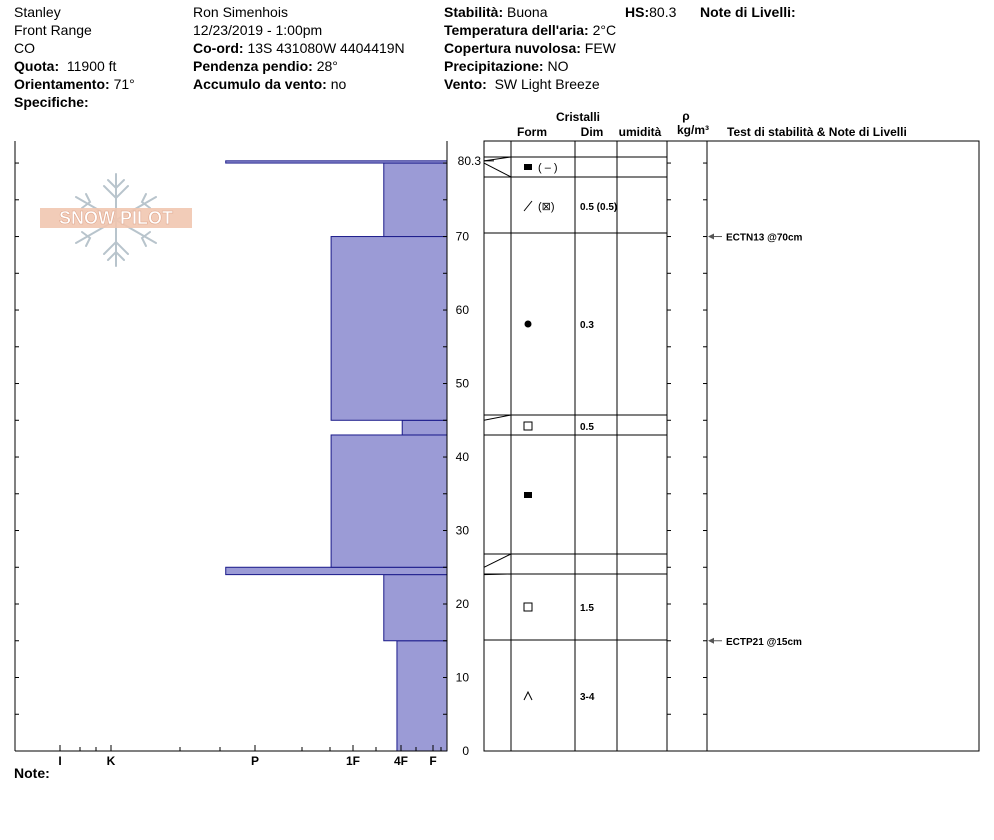  I want to click on y-tick-label: 70, so click(463, 237).